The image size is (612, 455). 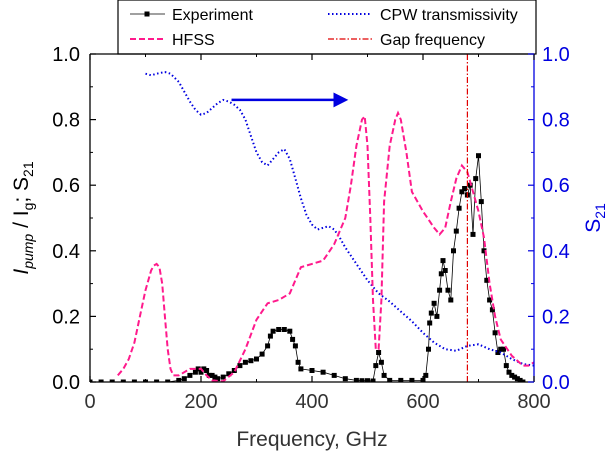 What do you see at coordinates (21, 272) in the screenshot?
I see `y-label-main: I` at bounding box center [21, 272].